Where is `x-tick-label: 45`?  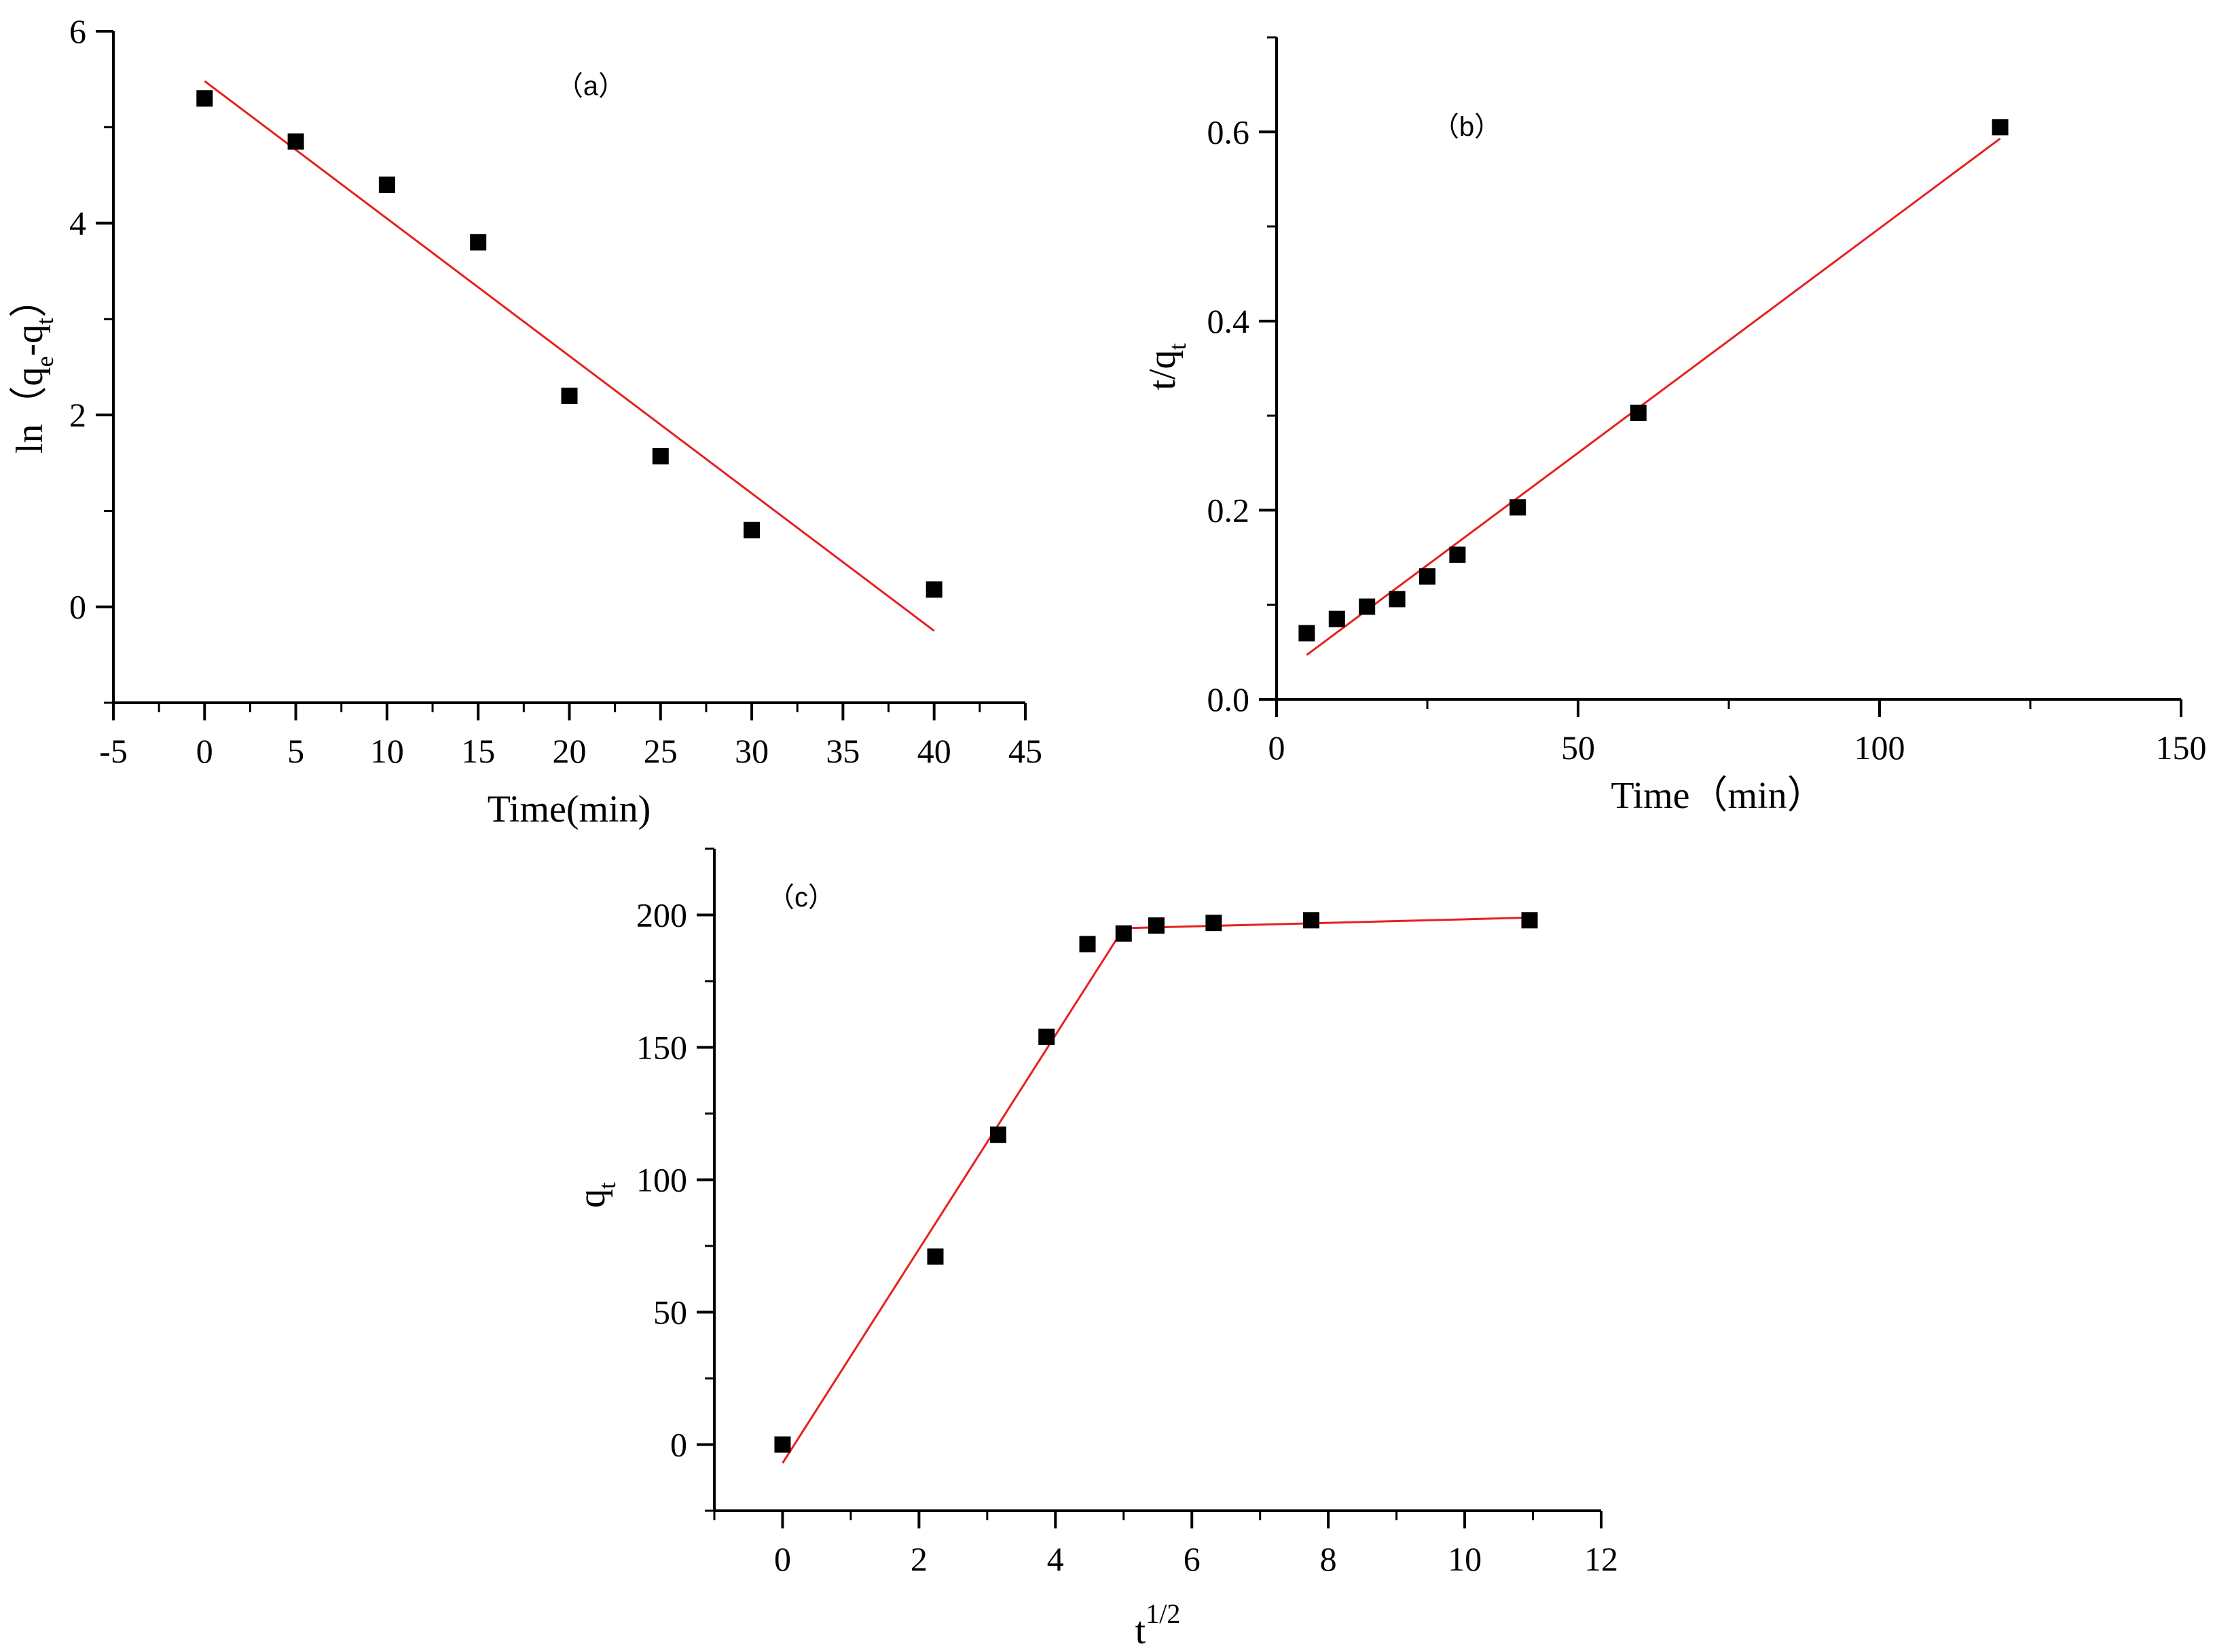 x-tick-label: 45 is located at coordinates (1025, 751).